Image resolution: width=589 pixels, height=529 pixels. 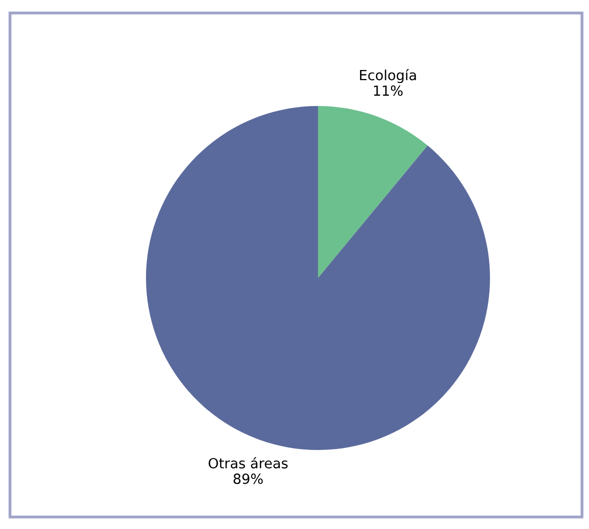 What do you see at coordinates (373, 192) in the screenshot?
I see `pie-slice` at bounding box center [373, 192].